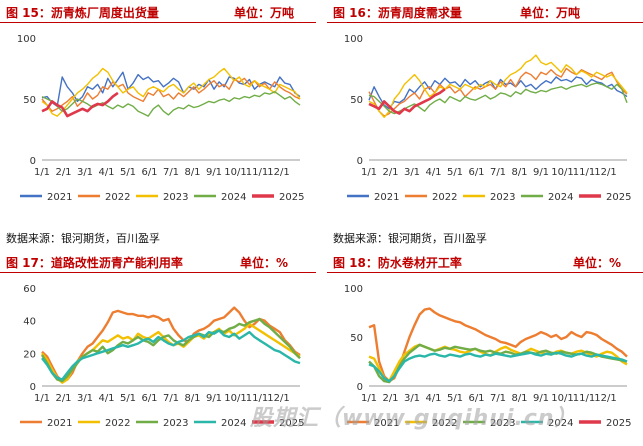  I want to click on series-line-2023, so click(171, 92).